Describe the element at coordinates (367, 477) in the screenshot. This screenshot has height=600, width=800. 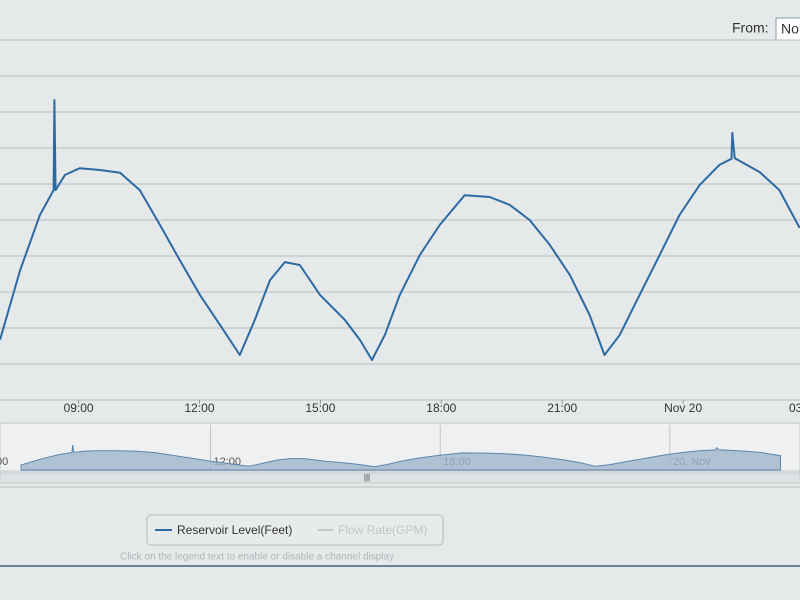
I see `scroll-grip: |||` at that location.